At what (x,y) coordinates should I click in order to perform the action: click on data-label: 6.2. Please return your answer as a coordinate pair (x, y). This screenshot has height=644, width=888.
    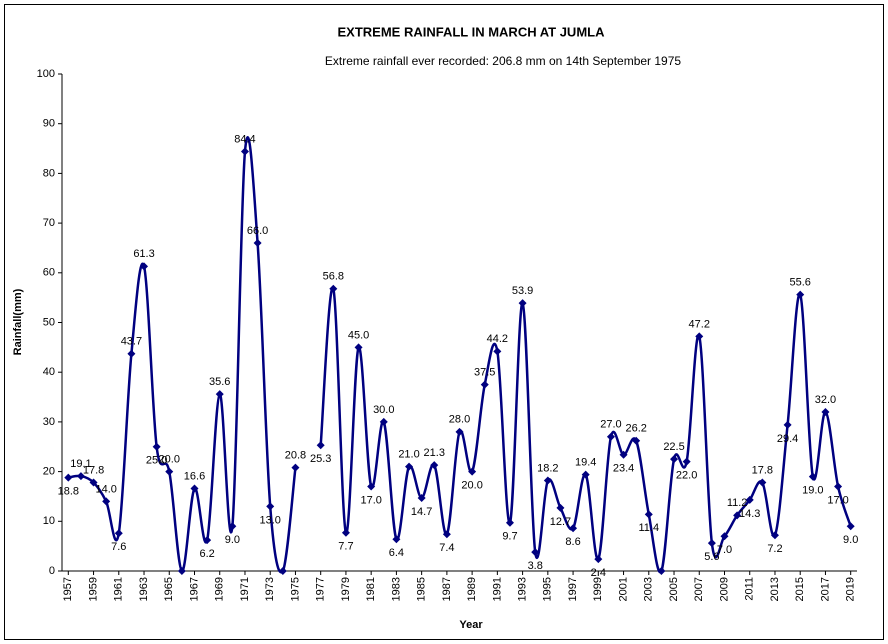
    Looking at the image, I should click on (206, 554).